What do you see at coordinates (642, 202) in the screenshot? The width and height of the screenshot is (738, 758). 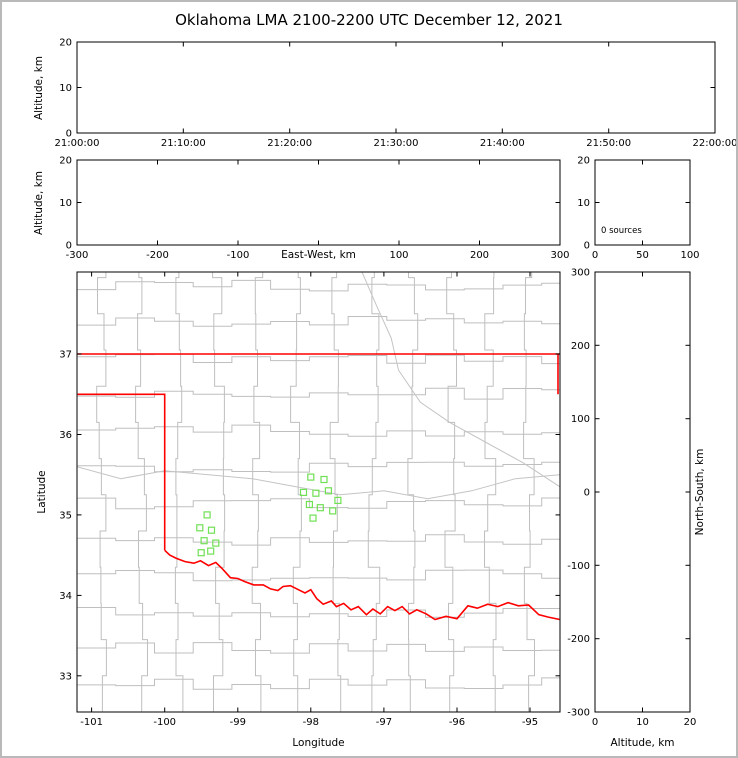 I see `panel-p3-frame` at bounding box center [642, 202].